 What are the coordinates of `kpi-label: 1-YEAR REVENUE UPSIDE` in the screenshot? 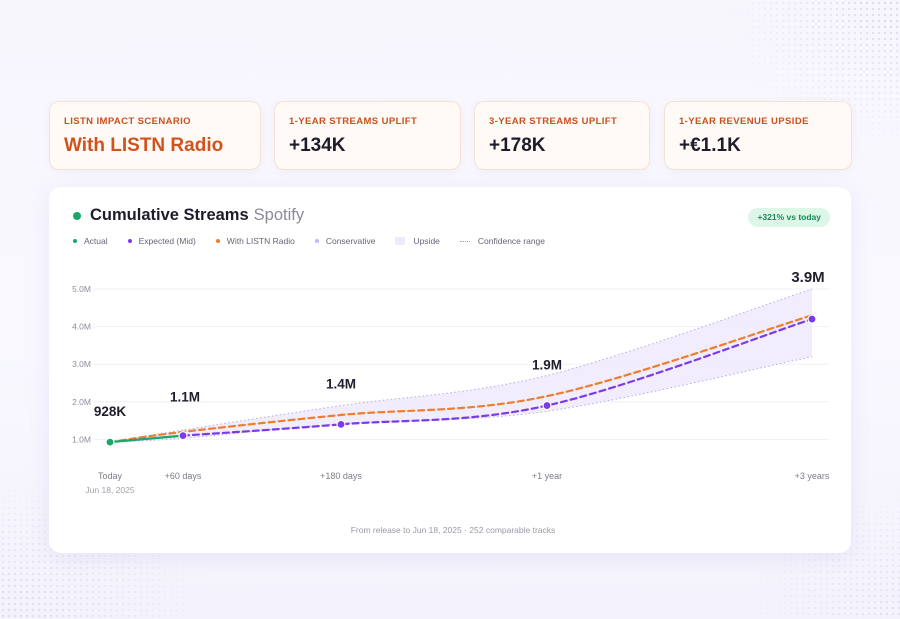 It's located at (744, 121).